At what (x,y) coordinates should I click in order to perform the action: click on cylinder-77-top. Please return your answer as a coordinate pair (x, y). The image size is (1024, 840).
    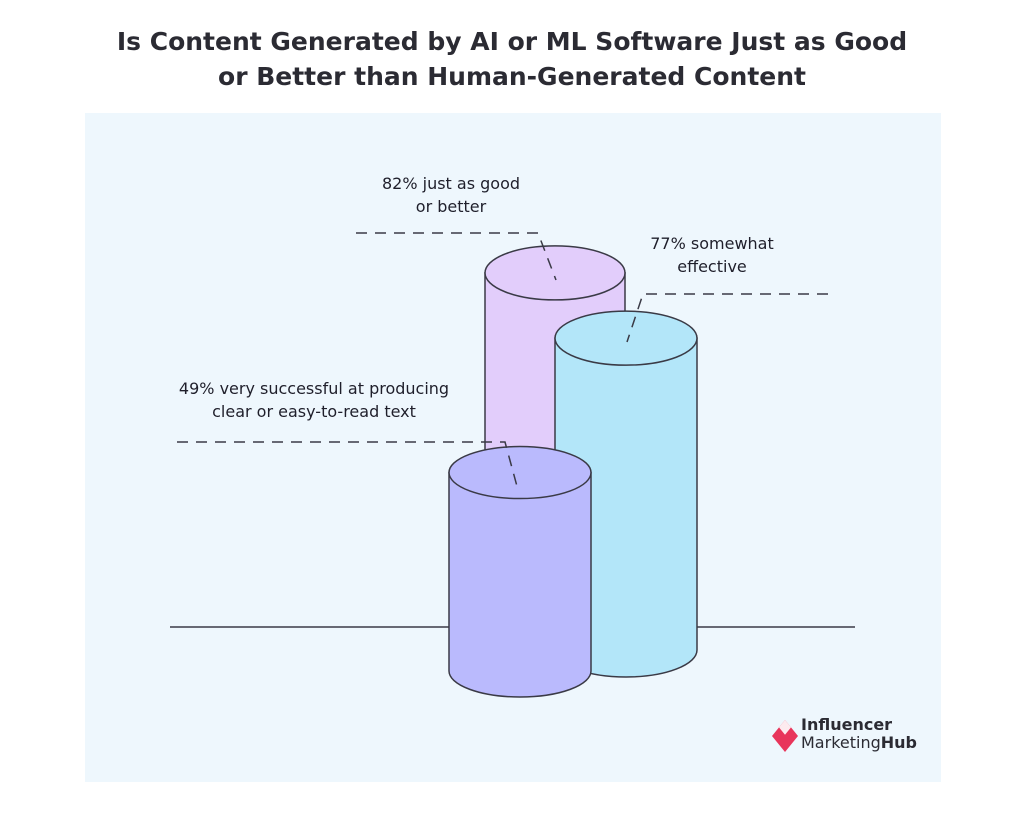
    Looking at the image, I should click on (626, 338).